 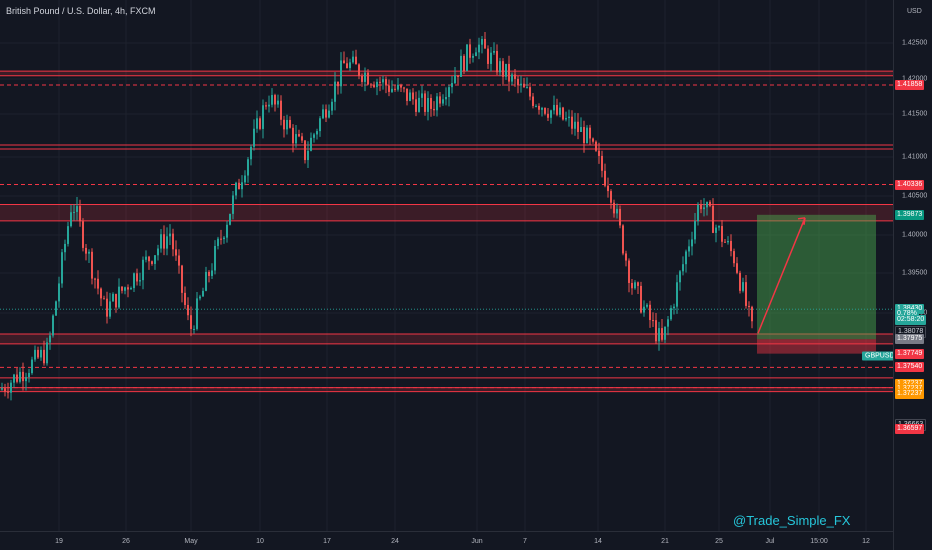 I want to click on arrow-head, so click(x=801, y=221).